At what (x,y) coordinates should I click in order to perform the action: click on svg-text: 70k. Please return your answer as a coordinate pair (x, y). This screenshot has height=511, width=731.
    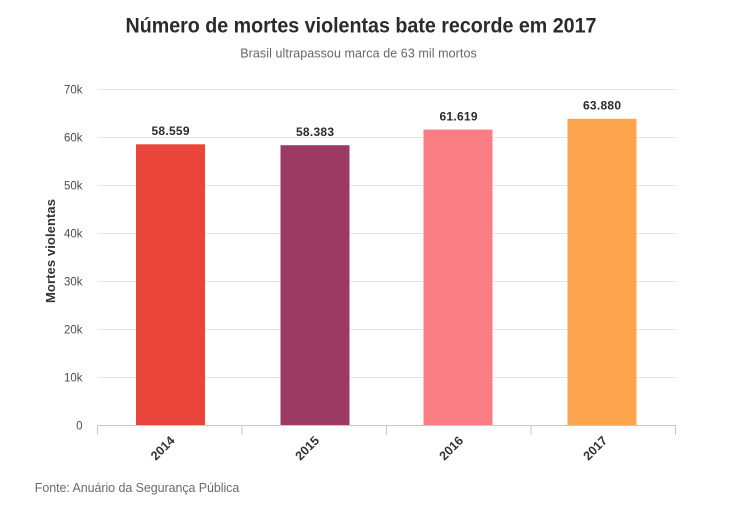
    Looking at the image, I should click on (73, 91).